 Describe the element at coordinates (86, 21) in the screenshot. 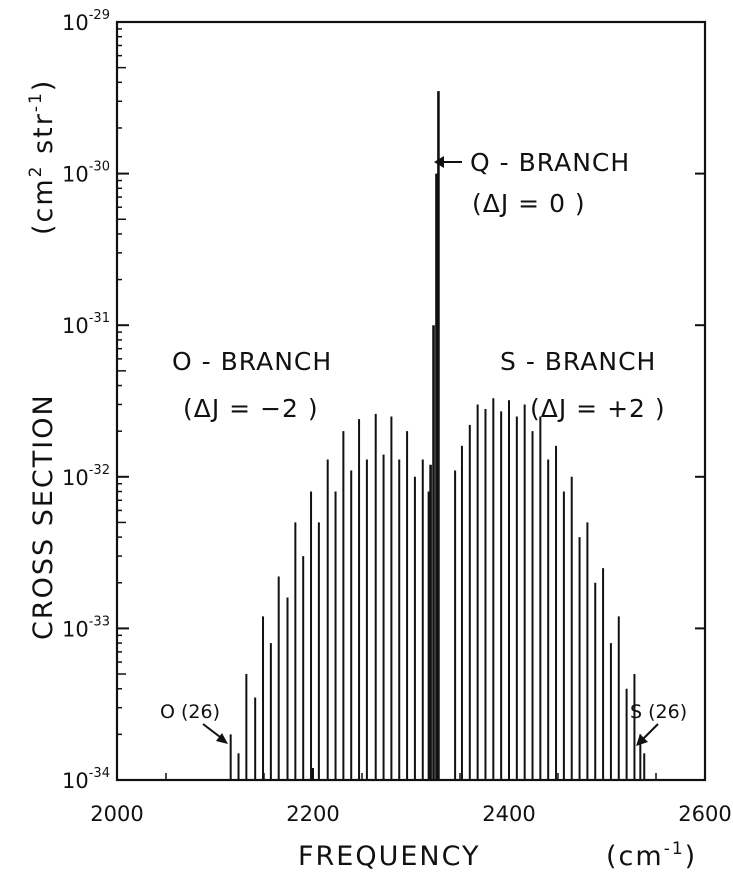

I see `y-tick-label: 10-29` at that location.